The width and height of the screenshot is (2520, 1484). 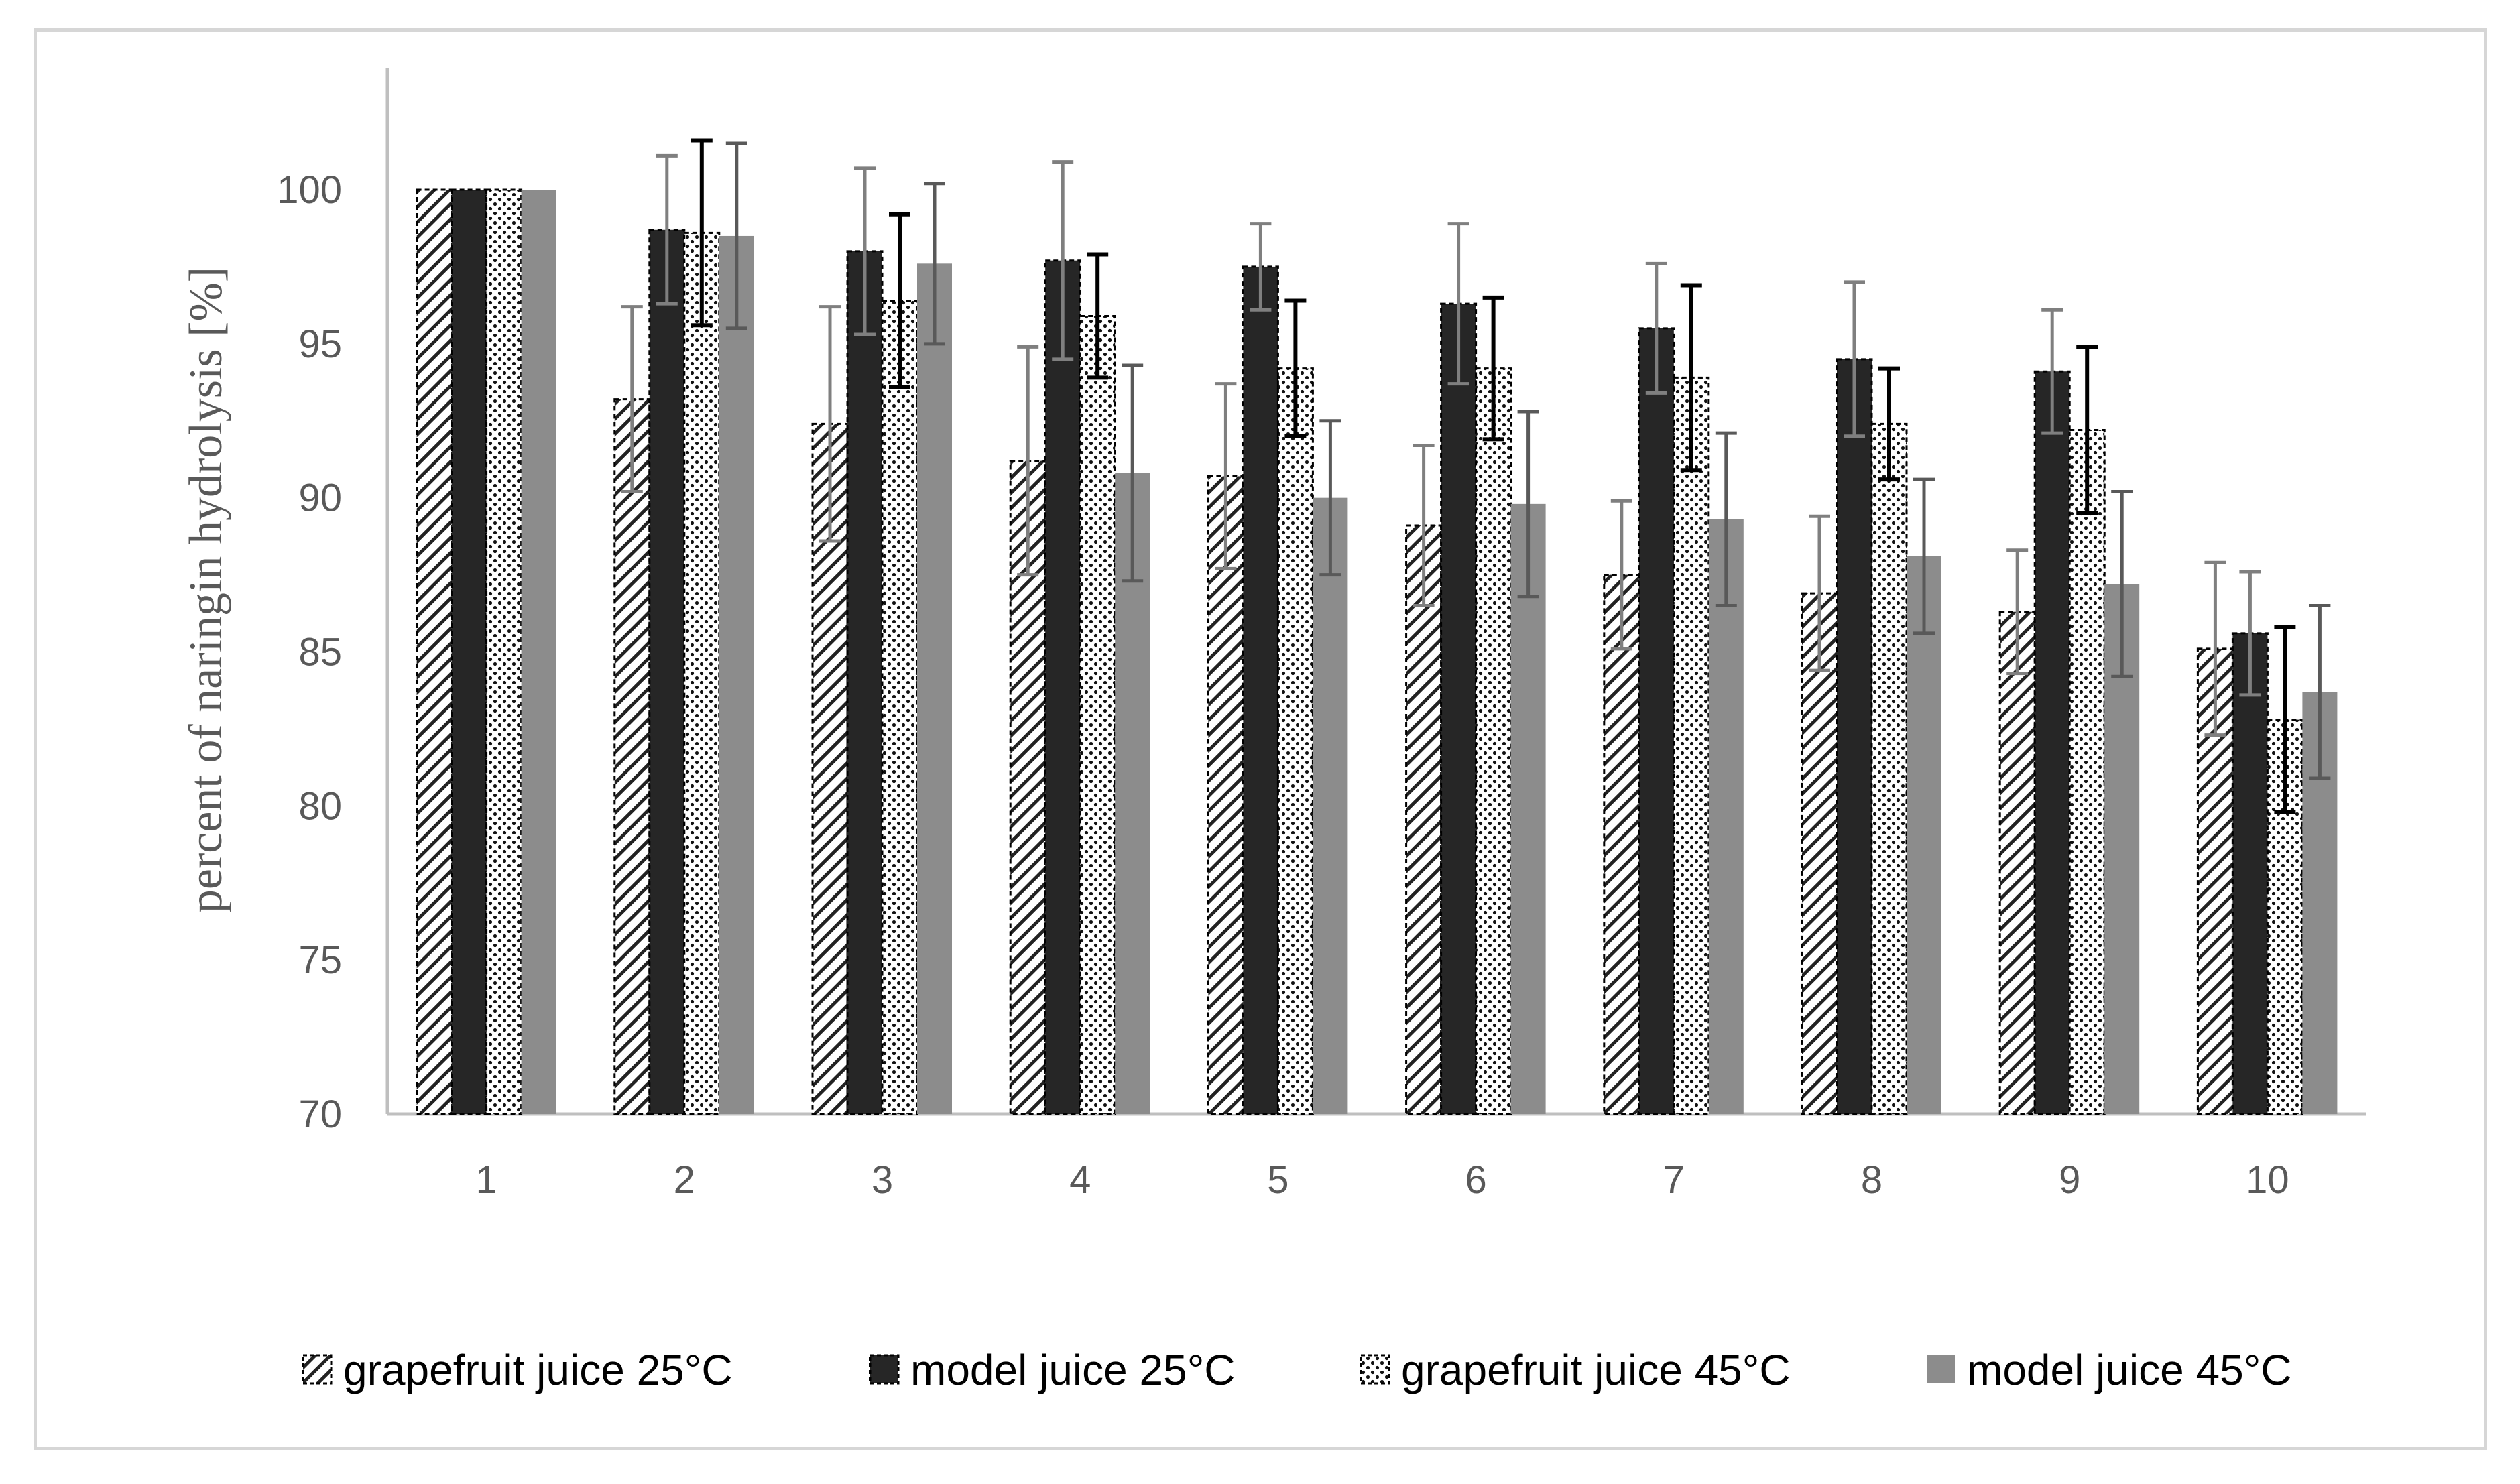 I want to click on x-tick-labels: 1 2 3 4 5 6 7 8 9 10, so click(x=1382, y=1180).